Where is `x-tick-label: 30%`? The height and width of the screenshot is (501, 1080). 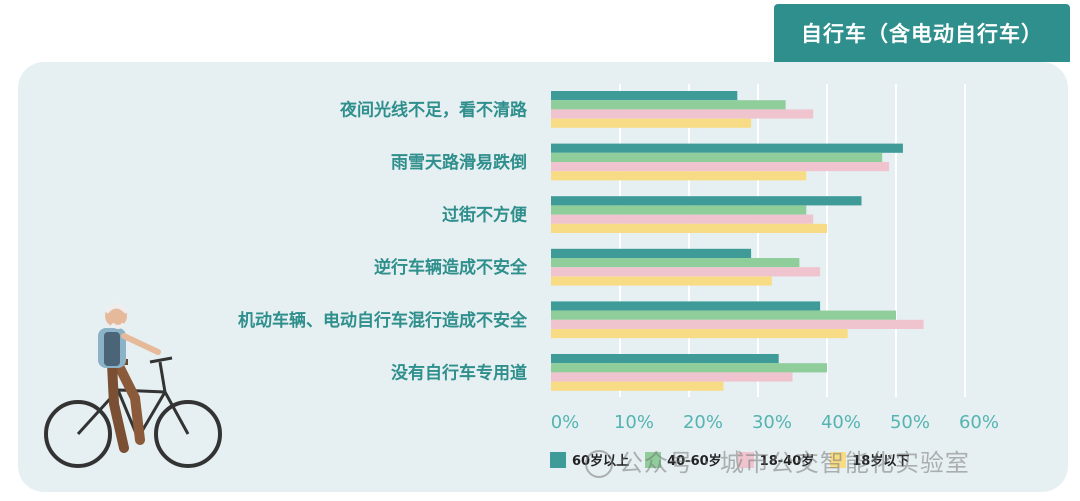 x-tick-label: 30% is located at coordinates (772, 422).